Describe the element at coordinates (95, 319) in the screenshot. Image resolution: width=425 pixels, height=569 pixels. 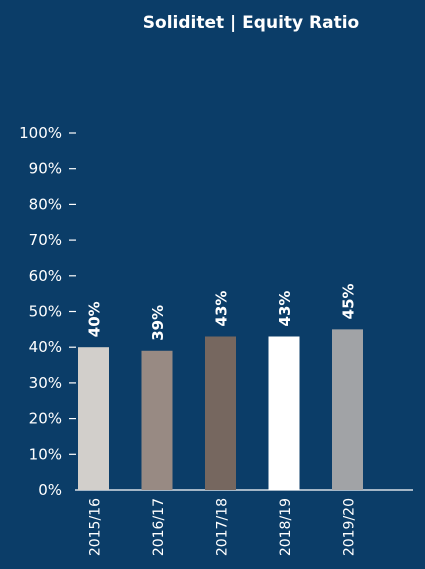
I see `bar-value-label: 40%` at that location.